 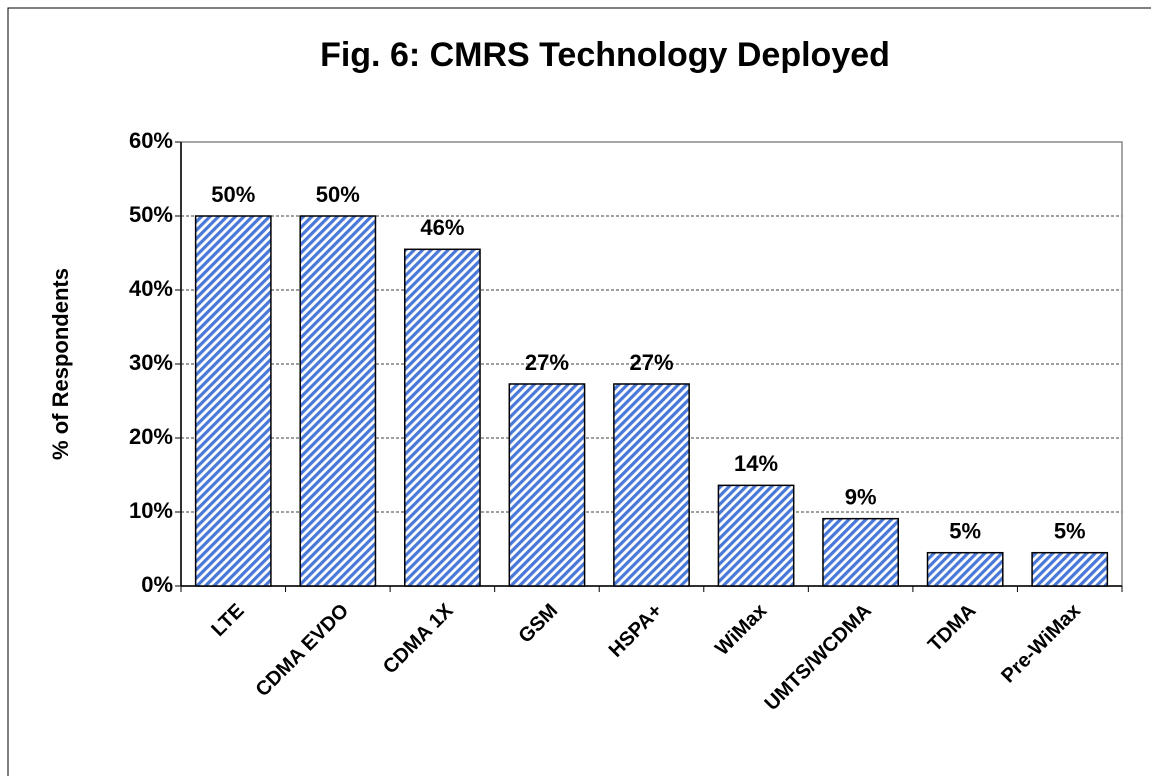 What do you see at coordinates (861, 496) in the screenshot?
I see `data-label: 9%` at bounding box center [861, 496].